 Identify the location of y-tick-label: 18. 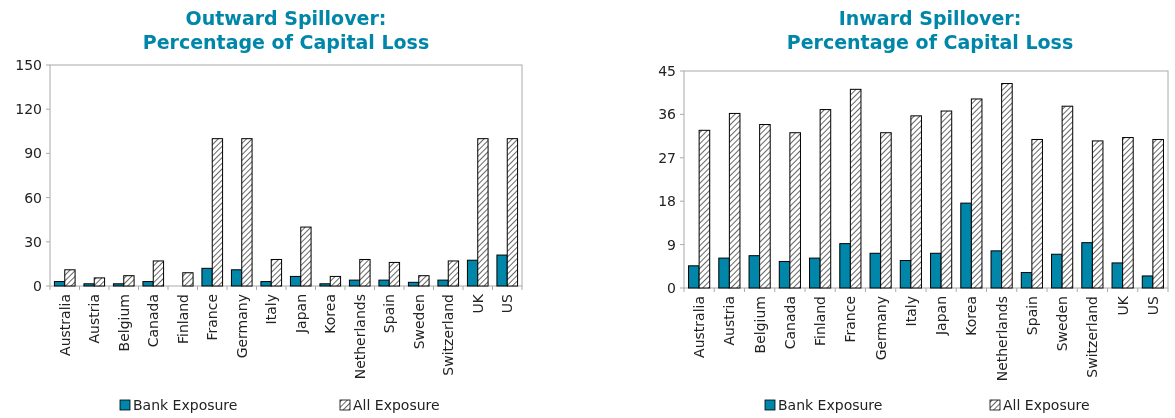
(667, 201).